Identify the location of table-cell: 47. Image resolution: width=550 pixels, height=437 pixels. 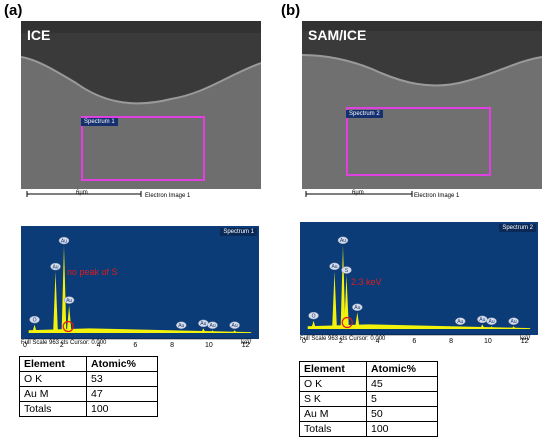
(122, 394).